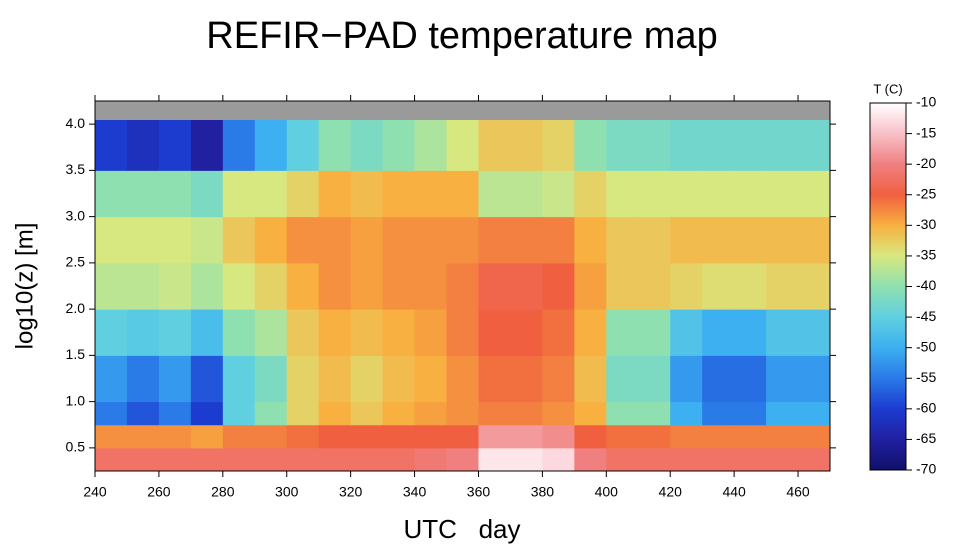  I want to click on colorbar-tick-label: -50, so click(926, 346).